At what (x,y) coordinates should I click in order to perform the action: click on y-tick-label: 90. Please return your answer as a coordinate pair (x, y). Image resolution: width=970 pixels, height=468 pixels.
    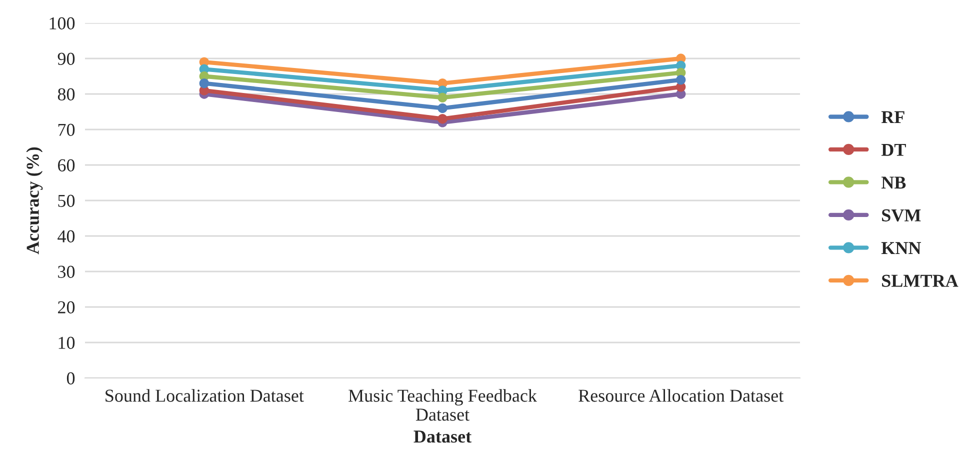
    Looking at the image, I should click on (66, 58).